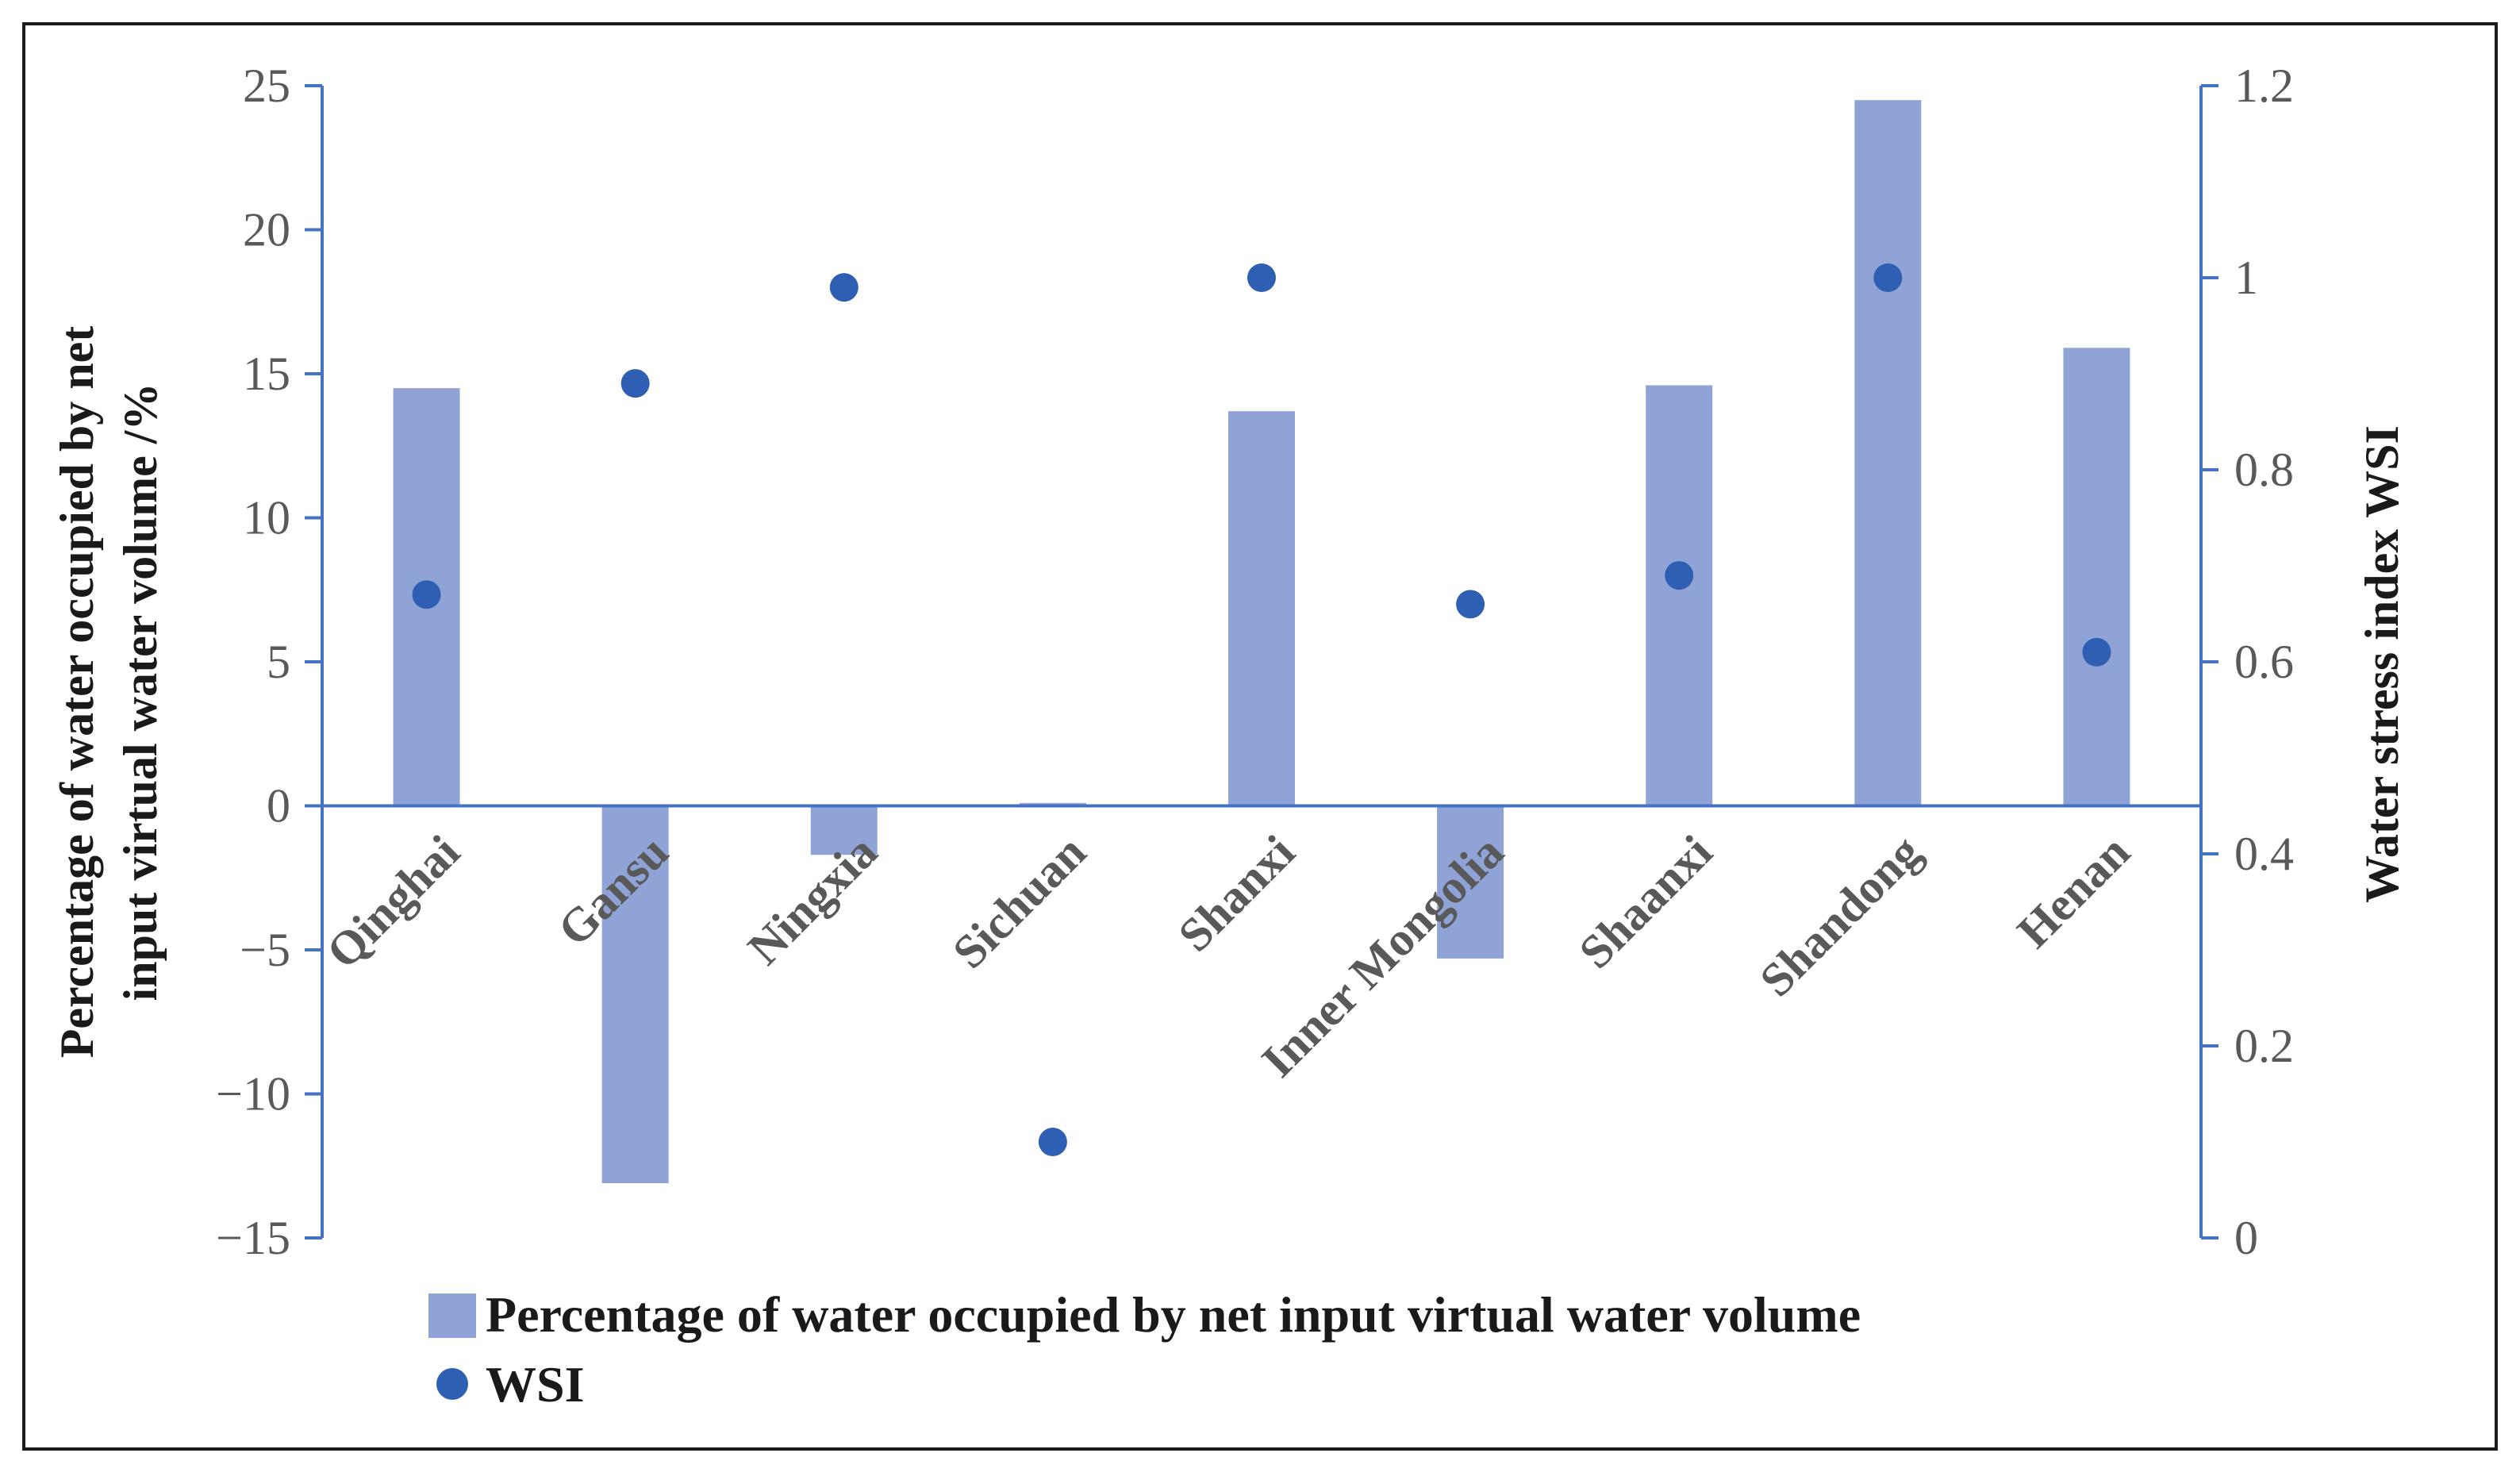  I want to click on category-label: Shanxi, so click(1237, 894).